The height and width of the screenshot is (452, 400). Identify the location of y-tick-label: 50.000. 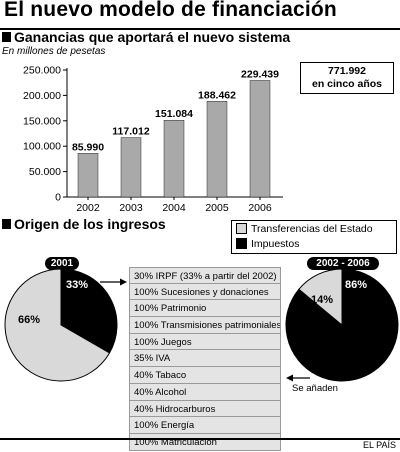
(45, 172).